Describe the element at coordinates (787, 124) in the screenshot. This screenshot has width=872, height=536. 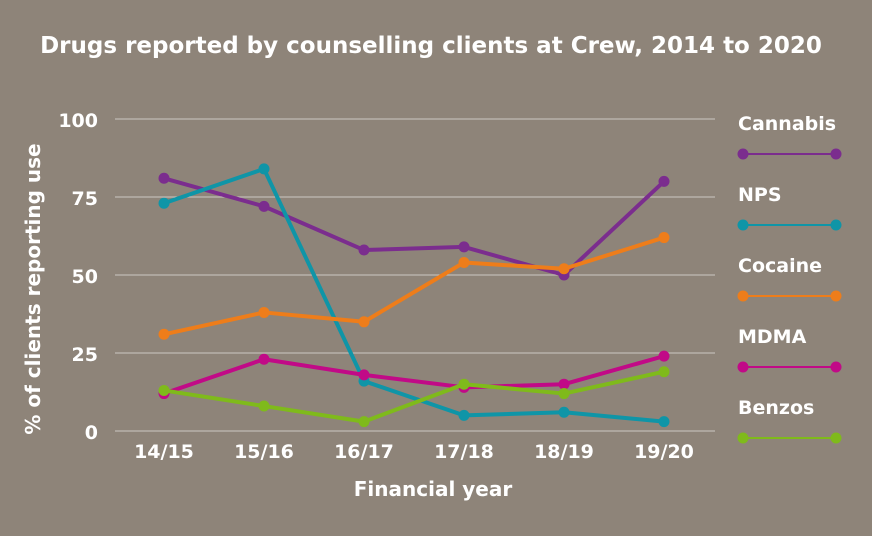
I see `legend-label: Cannabis` at that location.